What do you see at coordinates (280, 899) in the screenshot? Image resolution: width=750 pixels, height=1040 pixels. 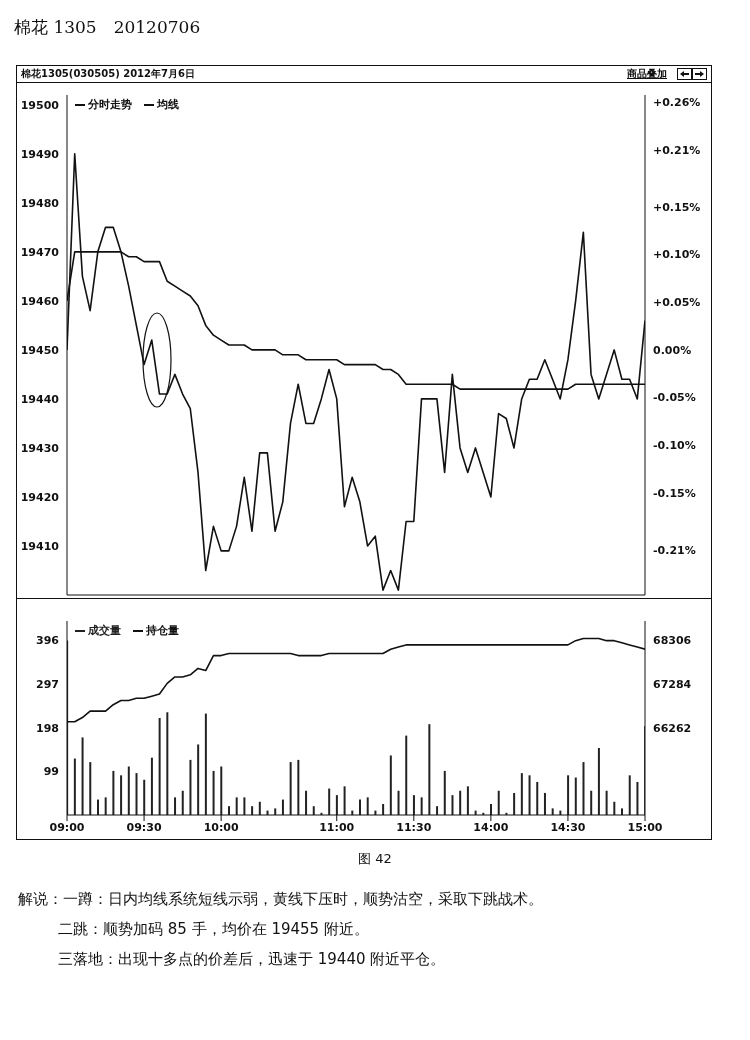 I see `text: 解说：一蹲：日内均线系统短线示弱，黄线下压时，顺势沽空，采取下跳战术。` at bounding box center [280, 899].